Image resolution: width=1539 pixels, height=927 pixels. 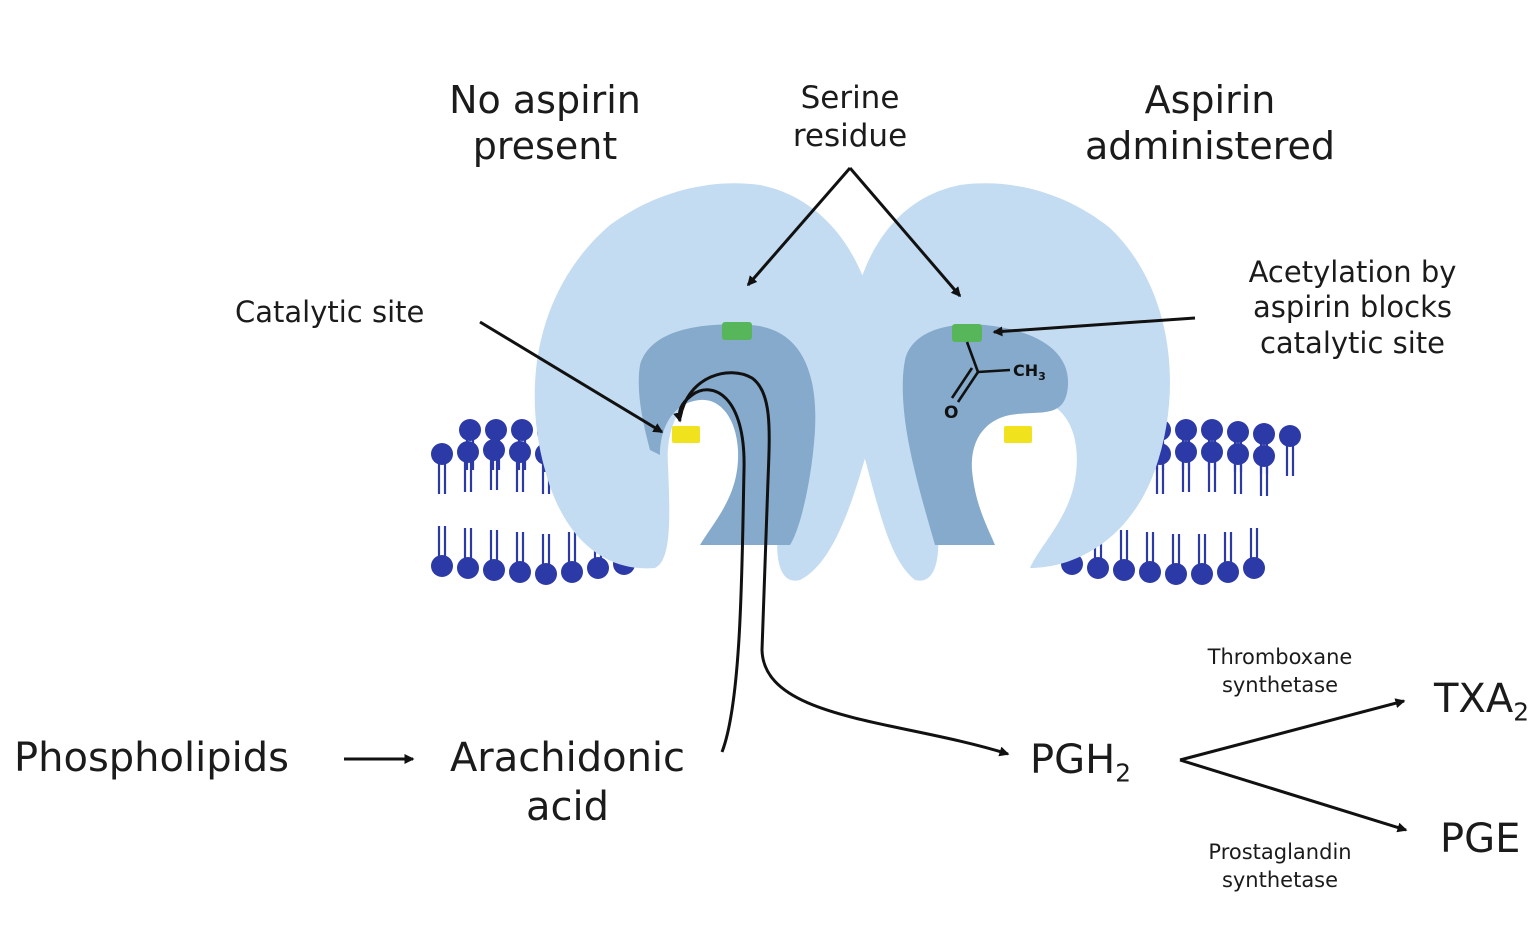 What do you see at coordinates (709, 570) in the screenshot?
I see `substrate-path-inner` at bounding box center [709, 570].